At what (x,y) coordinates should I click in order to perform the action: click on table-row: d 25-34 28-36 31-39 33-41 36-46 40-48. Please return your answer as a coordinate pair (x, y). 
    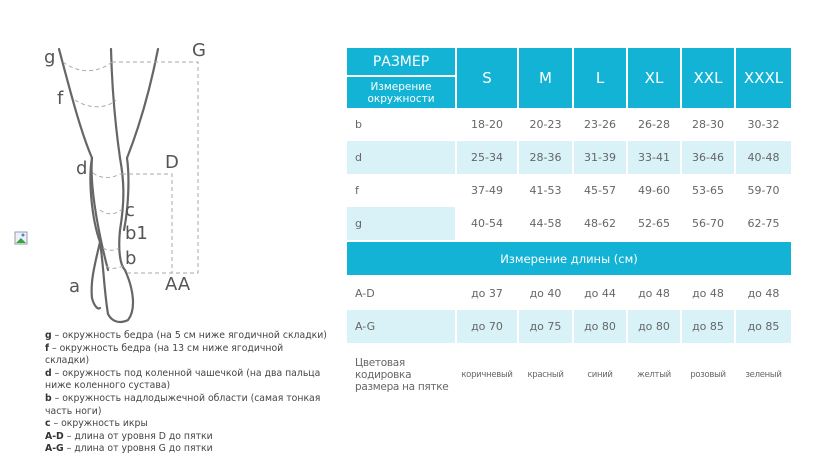
    Looking at the image, I should click on (569, 157).